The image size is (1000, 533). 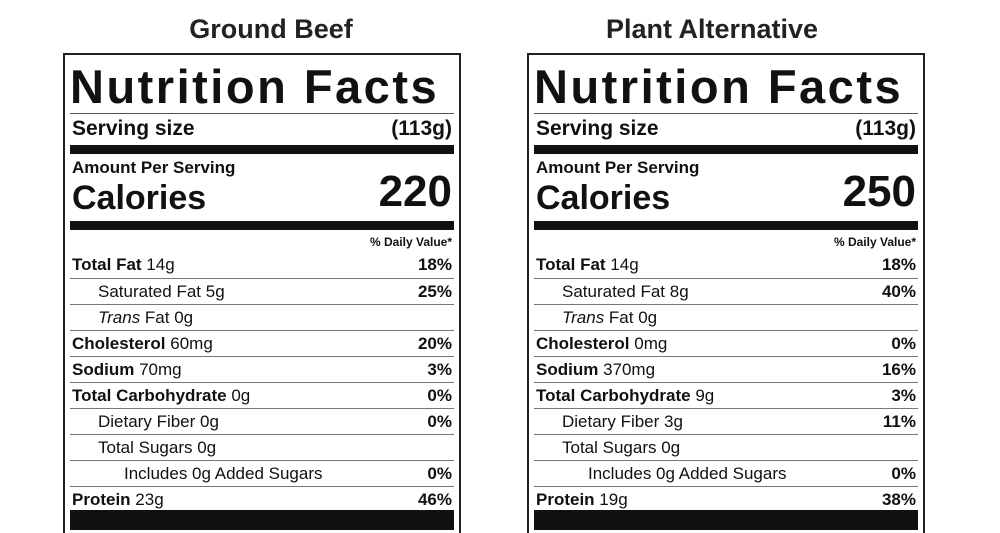 I want to click on nutrient-row: Trans Fat 0g, so click(x=726, y=317).